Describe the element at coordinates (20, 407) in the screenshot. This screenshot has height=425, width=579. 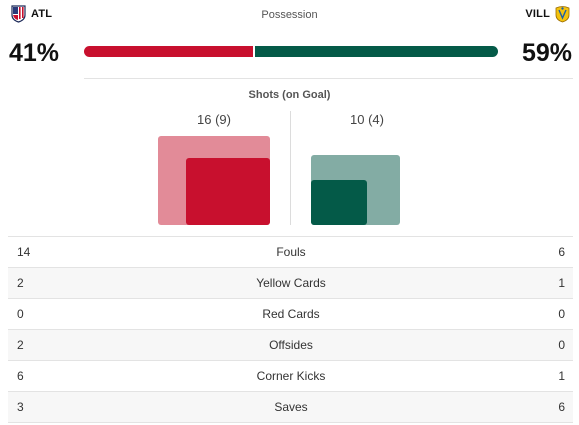
I see `stat-home-value: 3` at that location.